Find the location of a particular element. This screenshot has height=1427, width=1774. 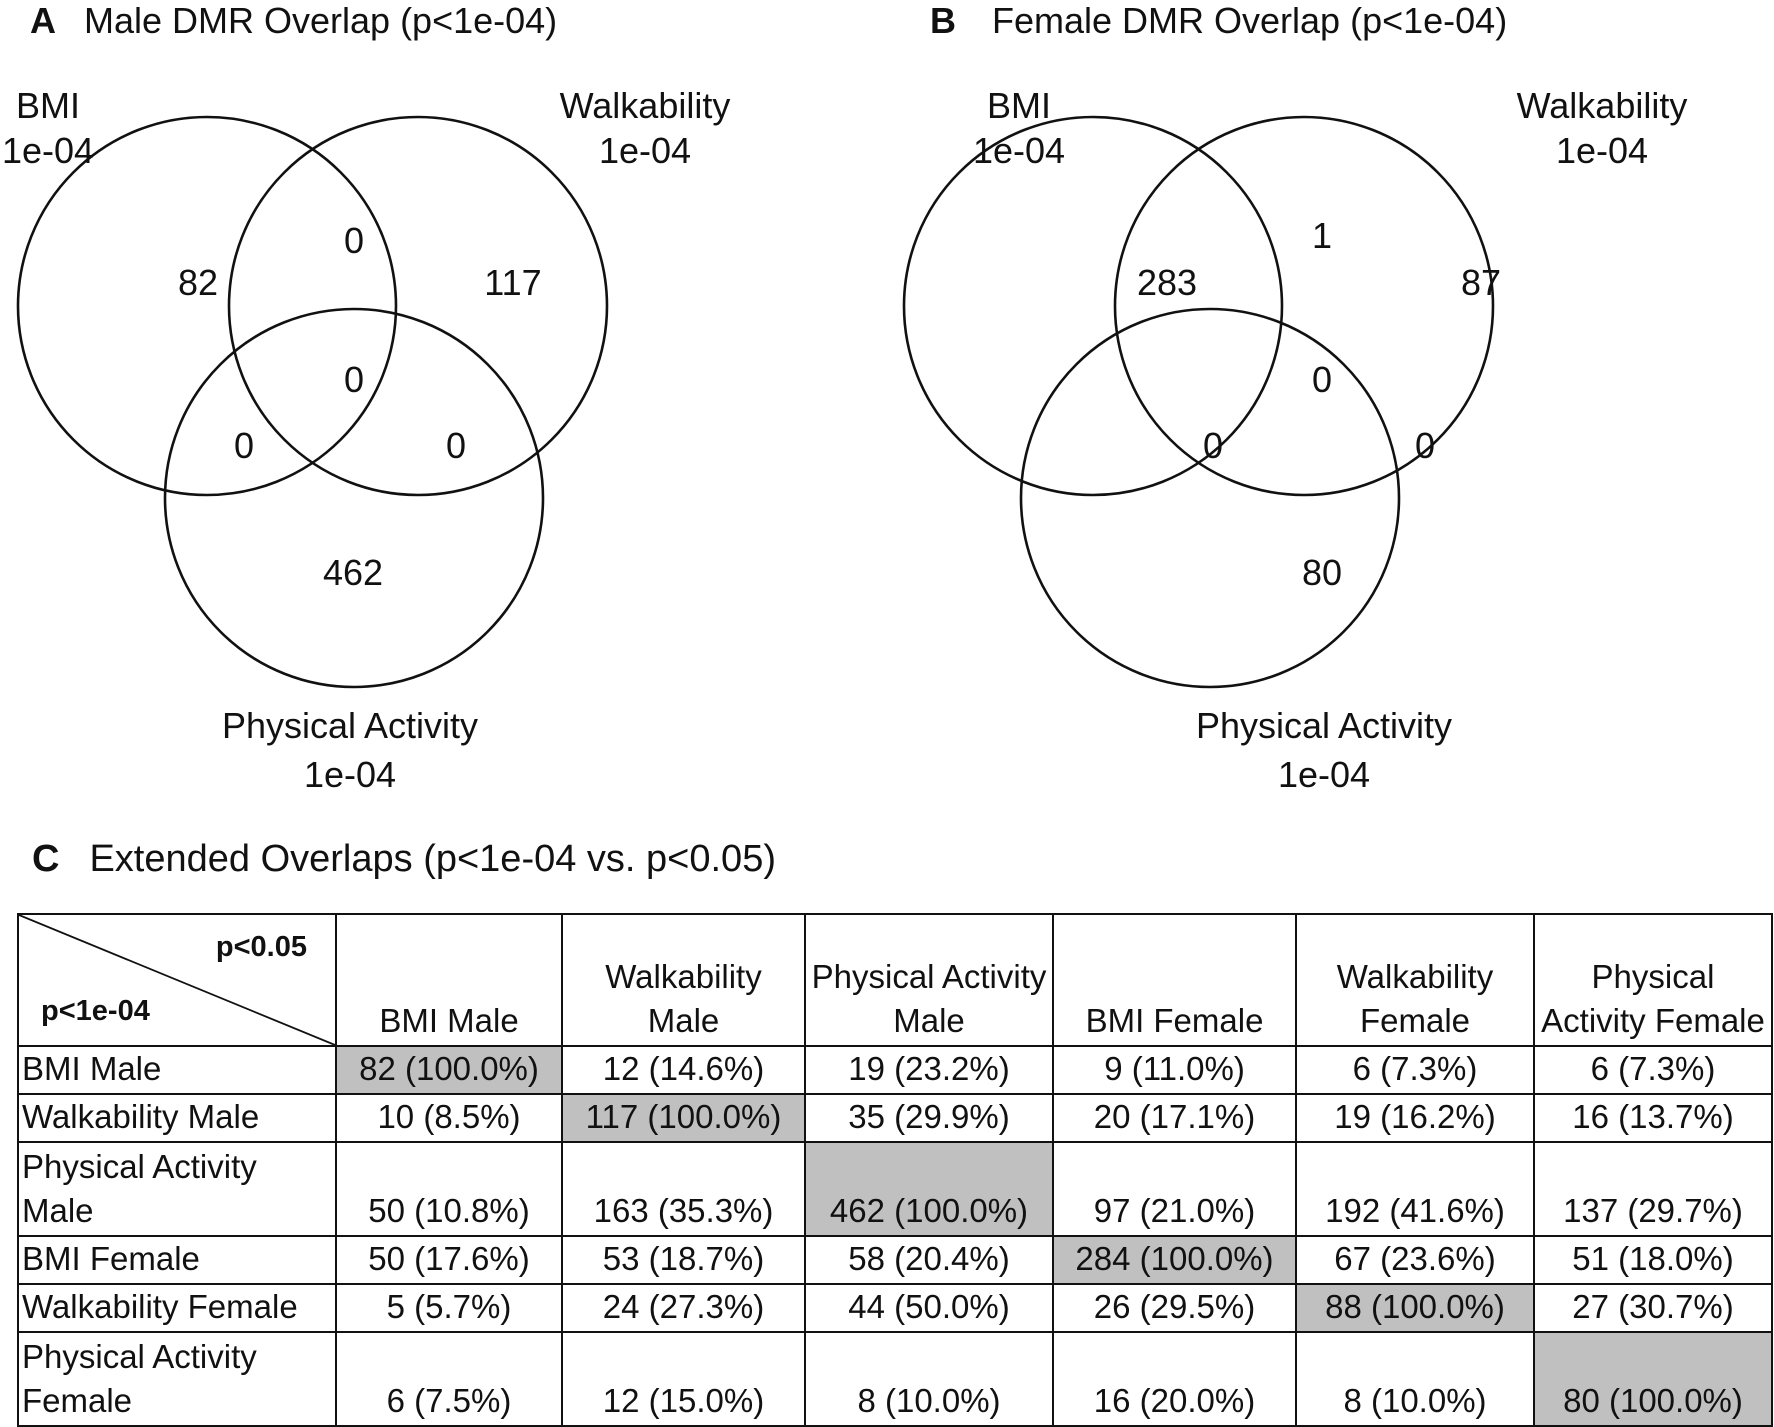

table-cell: 9 (11.0%) is located at coordinates (1174, 1070).